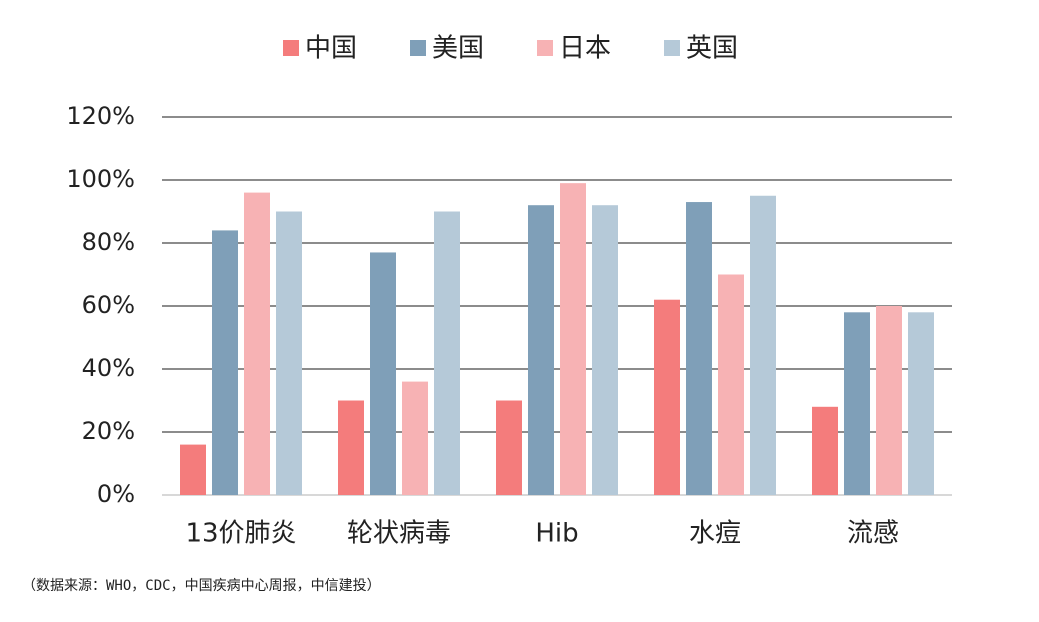 This screenshot has height=622, width=1039. What do you see at coordinates (585, 49) in the screenshot?
I see `legend-label: 日本` at bounding box center [585, 49].